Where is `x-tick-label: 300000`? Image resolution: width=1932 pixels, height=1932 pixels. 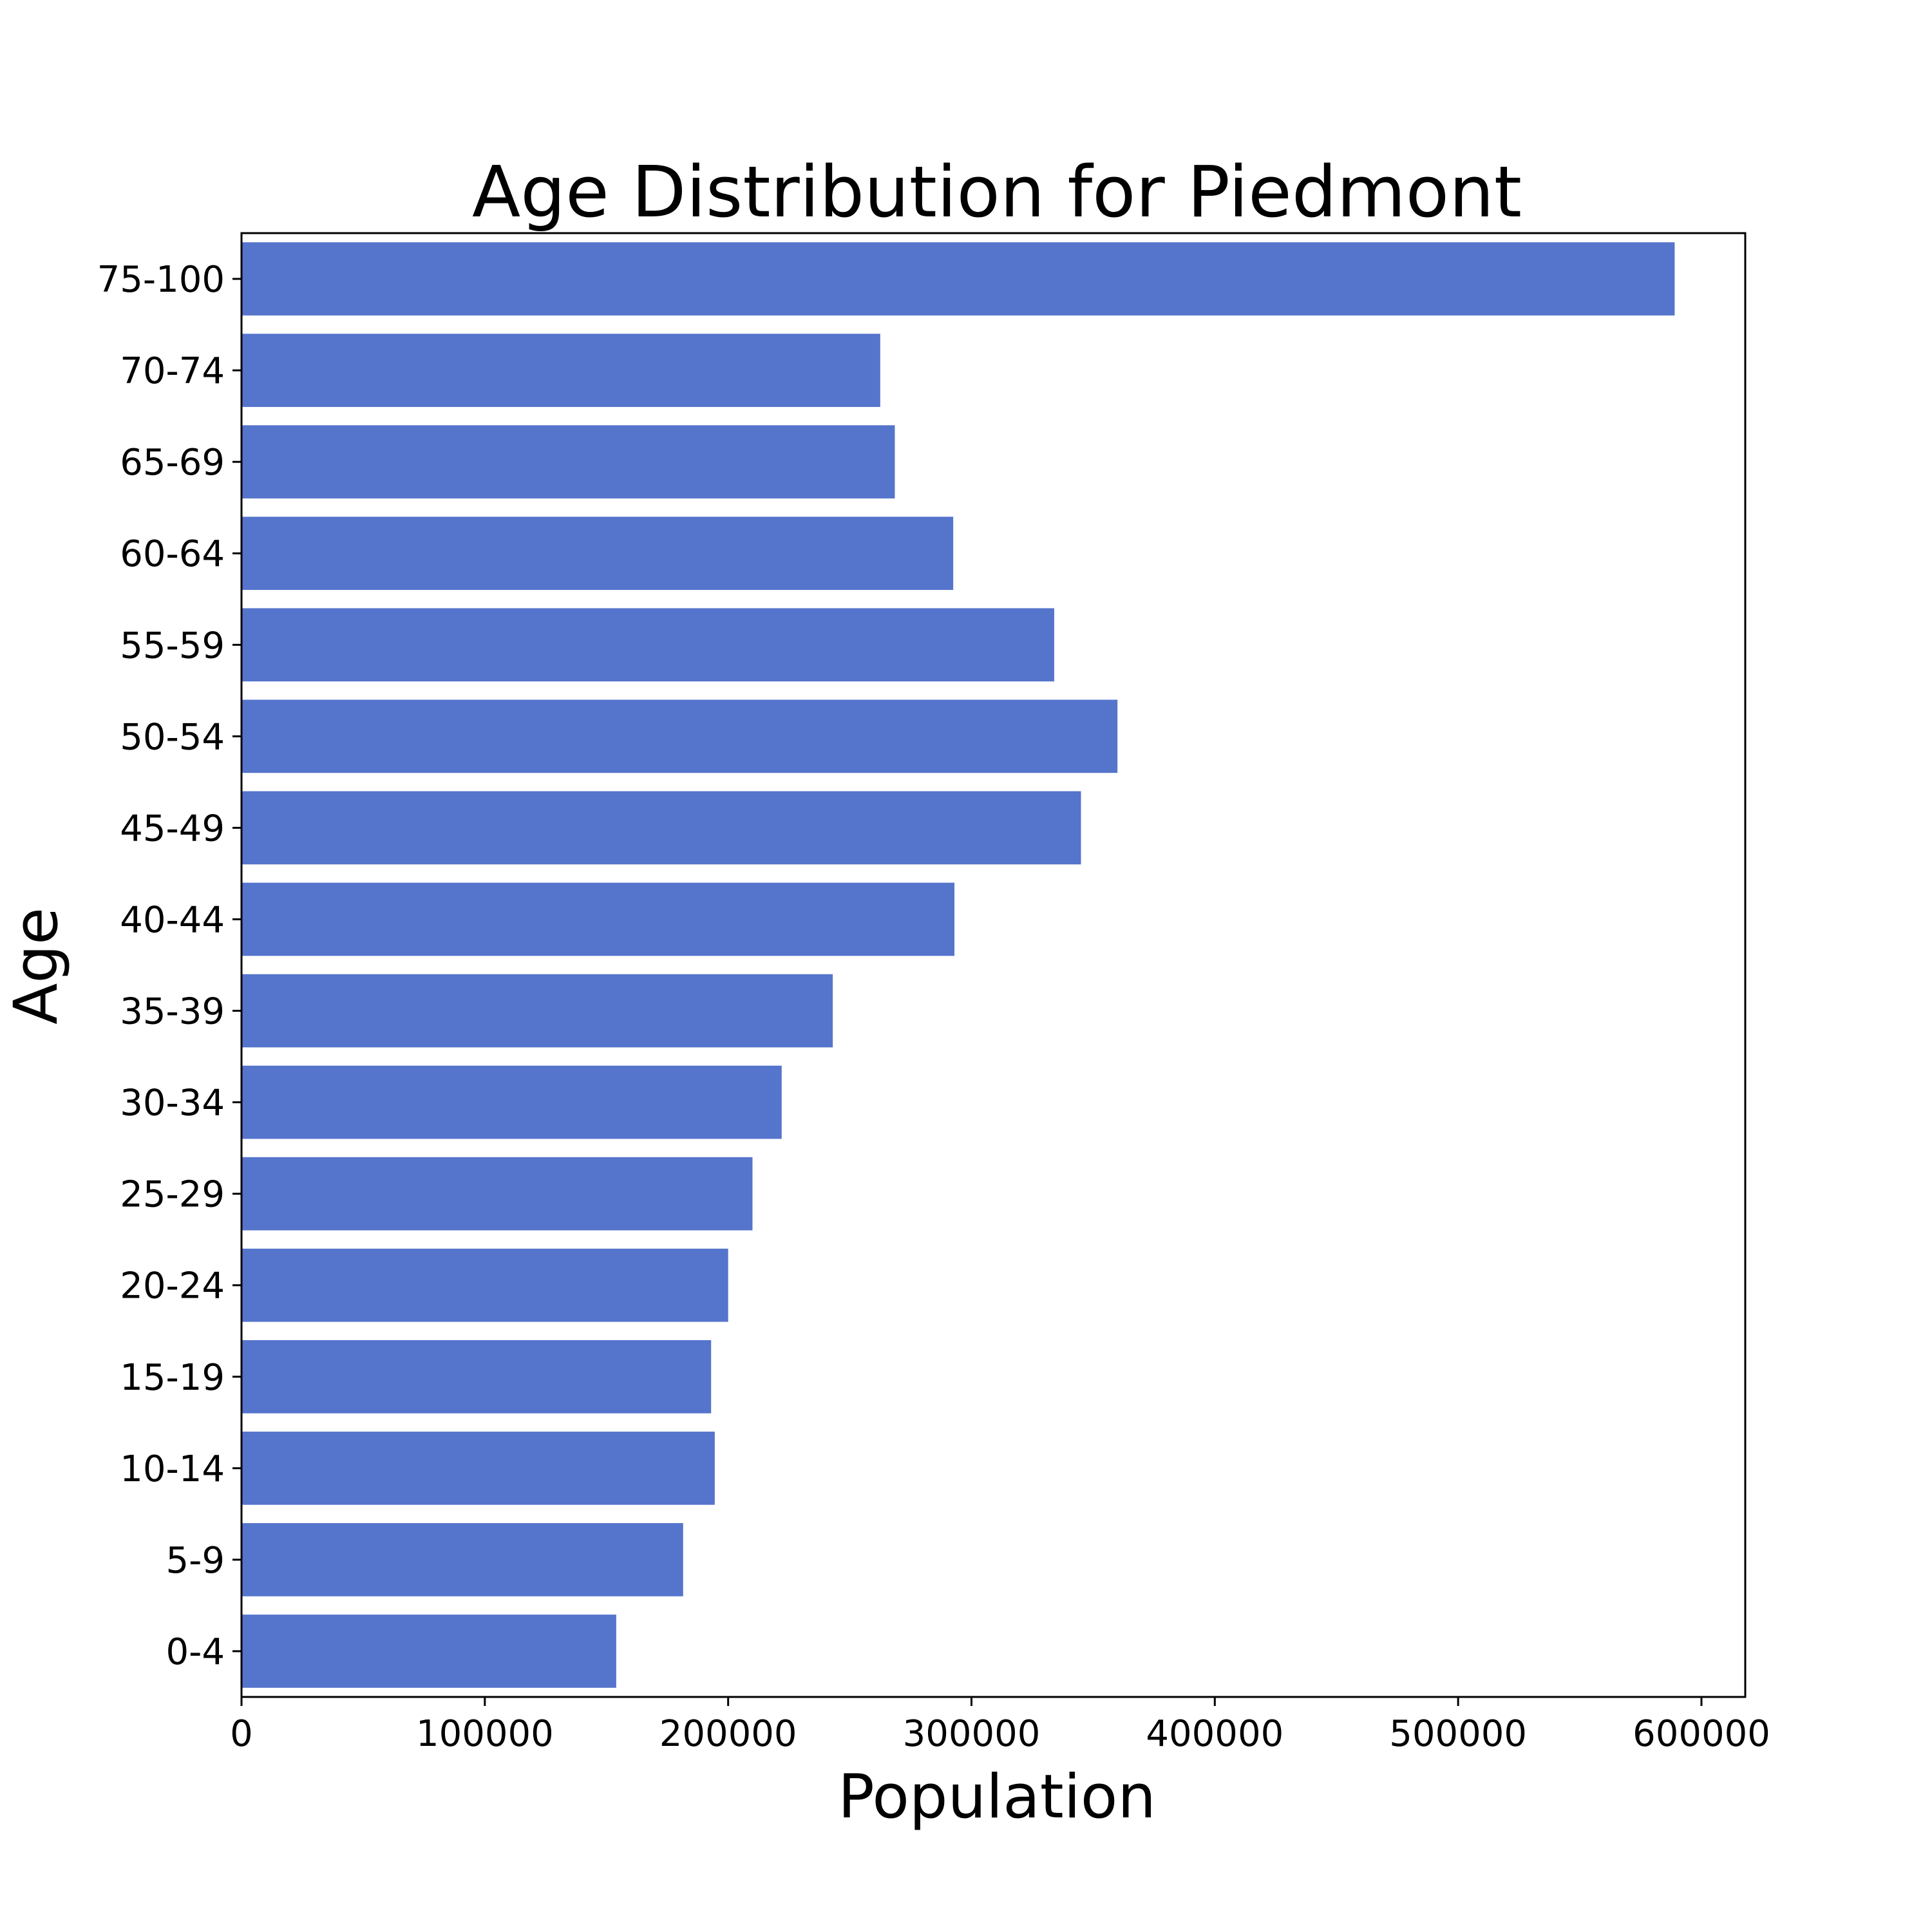
x-tick-label: 300000 is located at coordinates (972, 1734).